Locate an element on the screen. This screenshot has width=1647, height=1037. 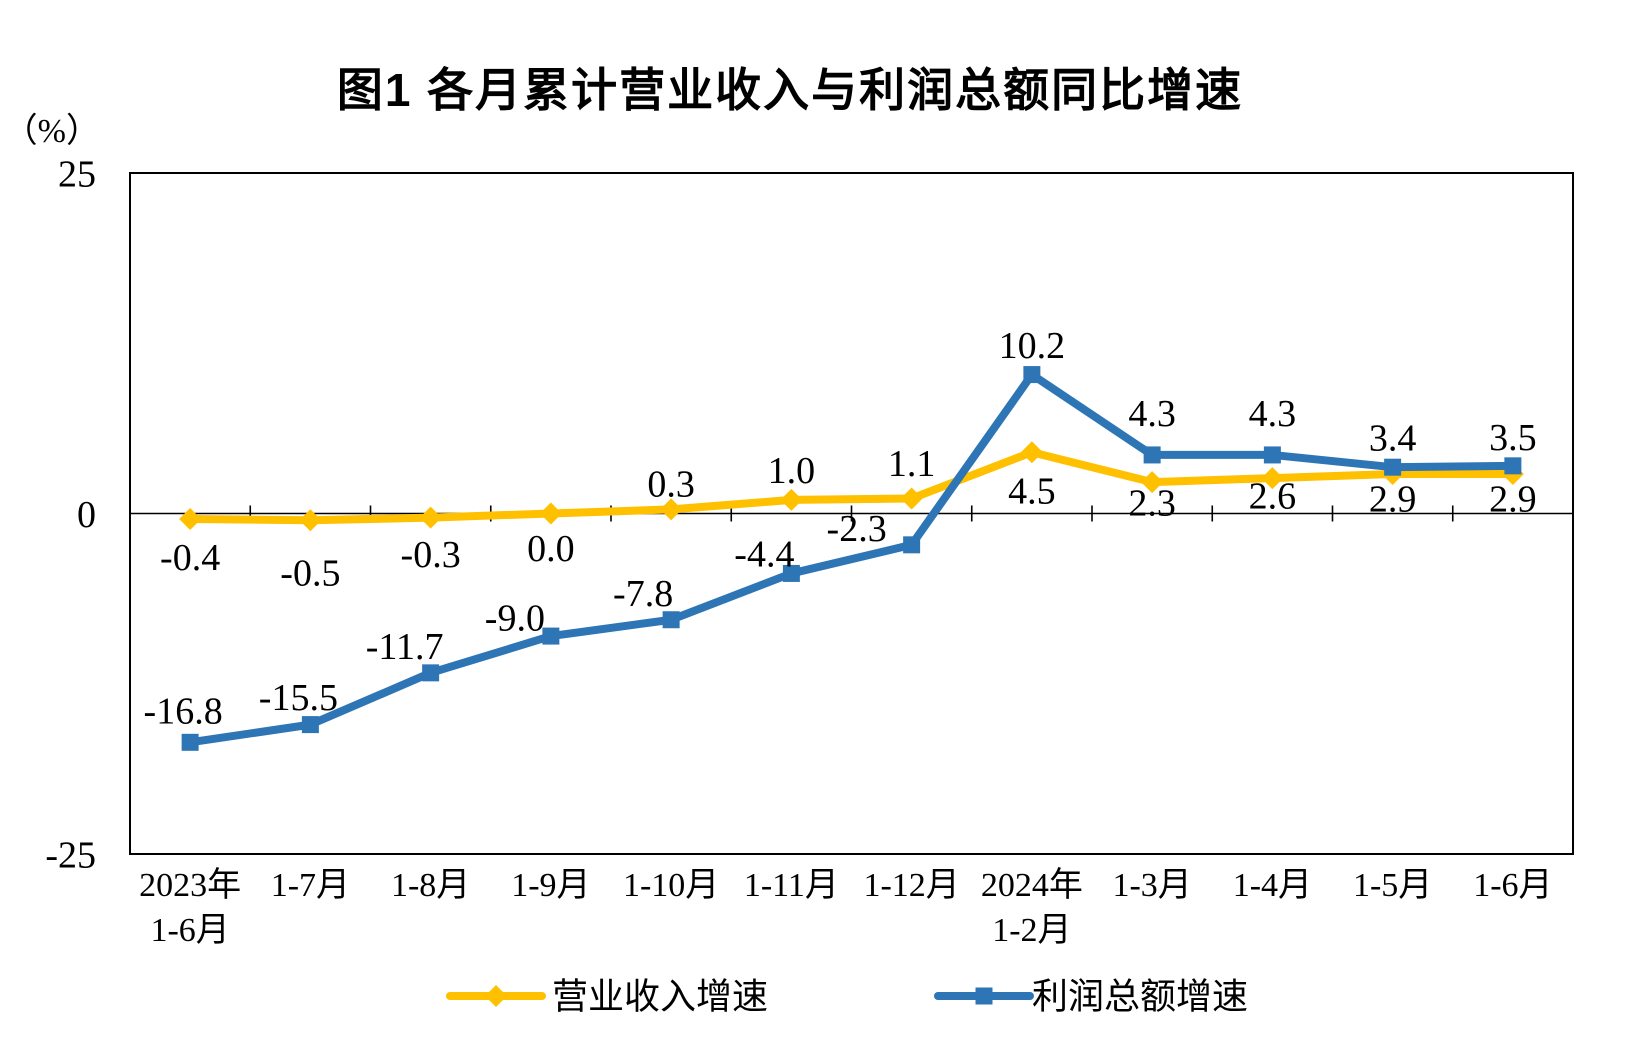
revenue-growth-data-label: 2.6 is located at coordinates (1273, 496).